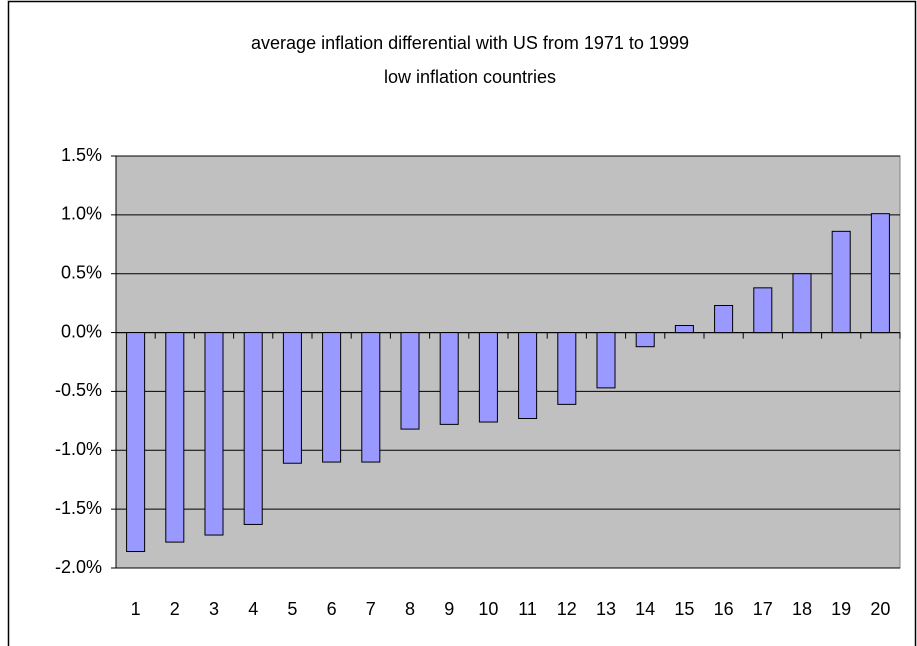  Describe the element at coordinates (81, 155) in the screenshot. I see `y-tick-label: 1.5%` at that location.